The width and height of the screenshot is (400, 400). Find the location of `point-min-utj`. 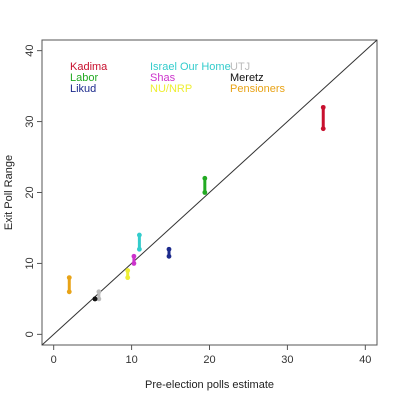

point-min-utj is located at coordinates (99, 299).